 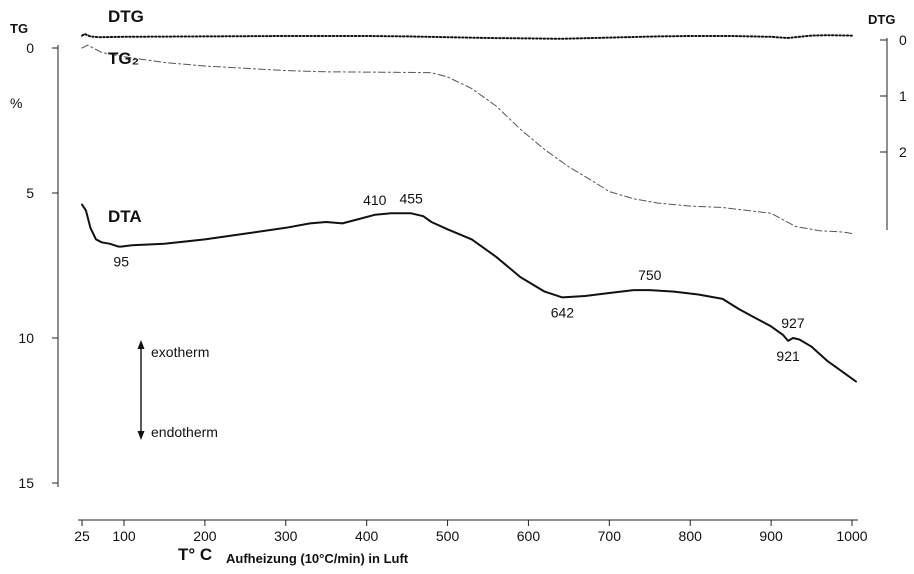 I want to click on x-axis-label-main: T° C, so click(x=195, y=554).